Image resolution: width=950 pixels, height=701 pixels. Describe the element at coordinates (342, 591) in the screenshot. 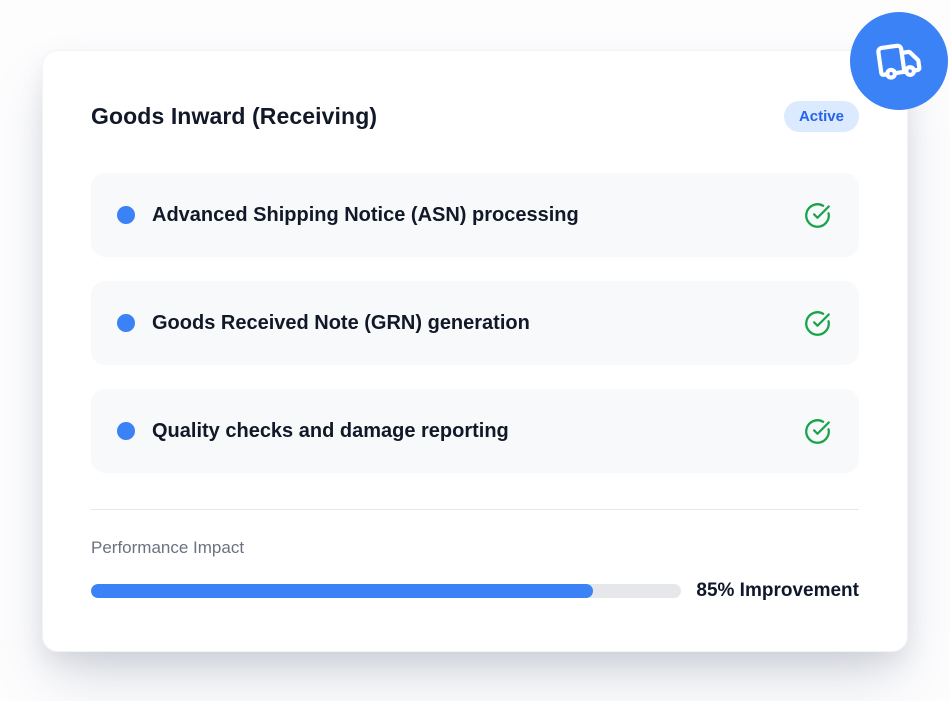

I see `progress-fill` at that location.